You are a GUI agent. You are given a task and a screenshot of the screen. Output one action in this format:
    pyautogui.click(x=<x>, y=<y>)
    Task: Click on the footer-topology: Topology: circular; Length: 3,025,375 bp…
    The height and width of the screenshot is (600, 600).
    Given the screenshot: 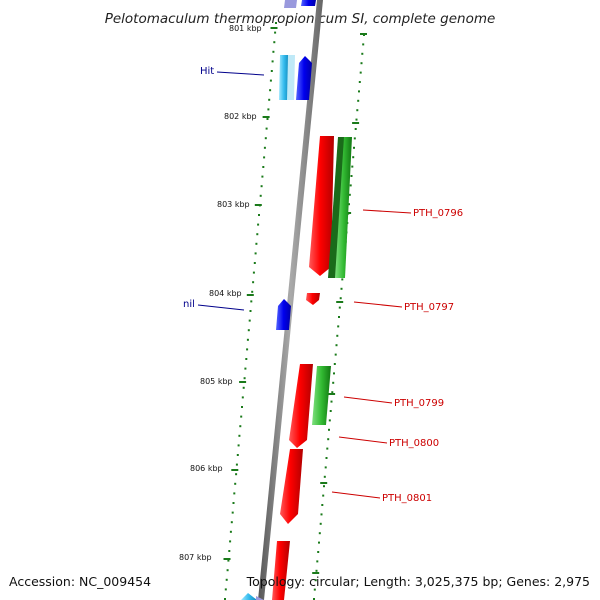 What is the action you would take?
    pyautogui.click(x=418, y=581)
    